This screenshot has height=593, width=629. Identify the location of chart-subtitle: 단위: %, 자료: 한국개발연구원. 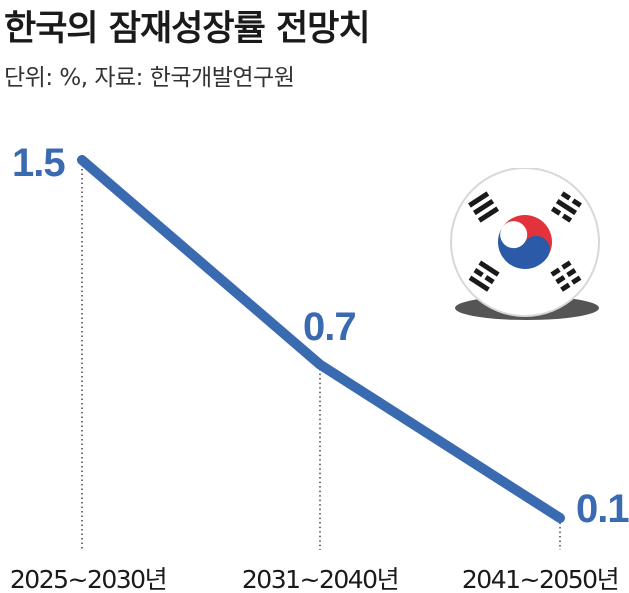
(149, 78).